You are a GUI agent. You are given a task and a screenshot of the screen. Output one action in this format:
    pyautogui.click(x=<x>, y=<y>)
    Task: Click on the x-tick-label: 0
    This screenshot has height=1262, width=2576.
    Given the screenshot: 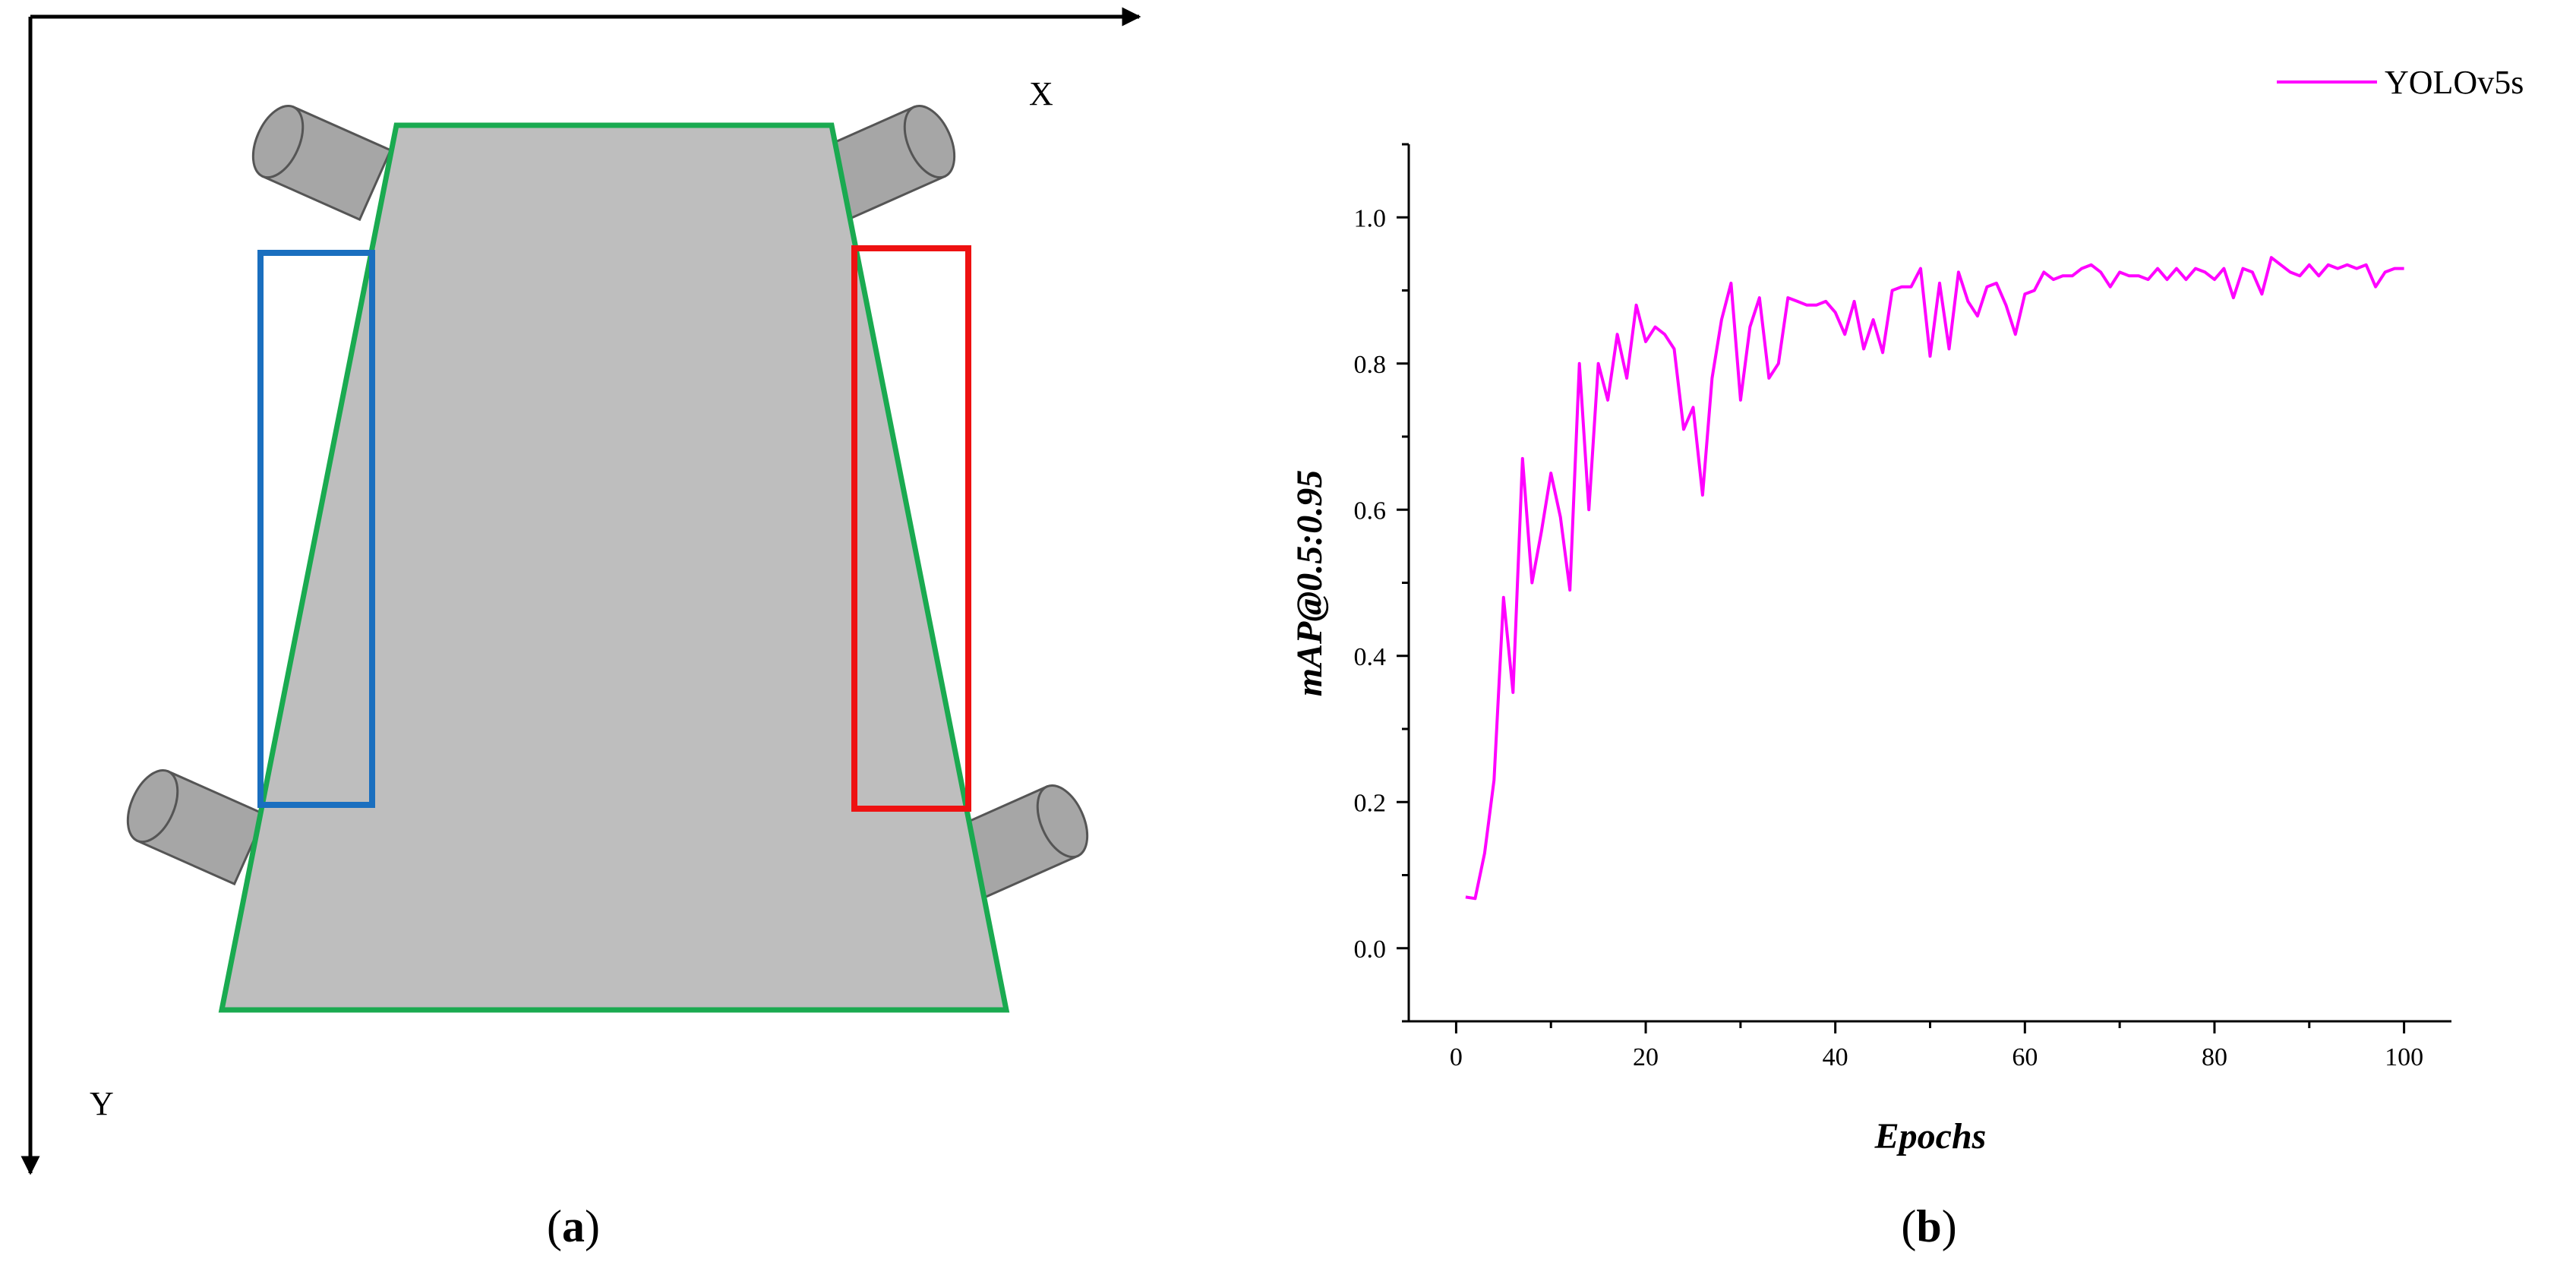 What is the action you would take?
    pyautogui.click(x=1456, y=1057)
    